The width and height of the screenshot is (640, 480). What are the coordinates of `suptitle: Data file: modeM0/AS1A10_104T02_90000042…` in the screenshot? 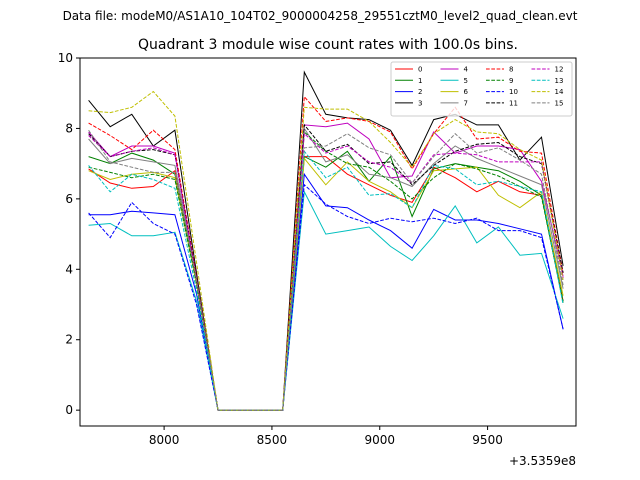 It's located at (320, 16).